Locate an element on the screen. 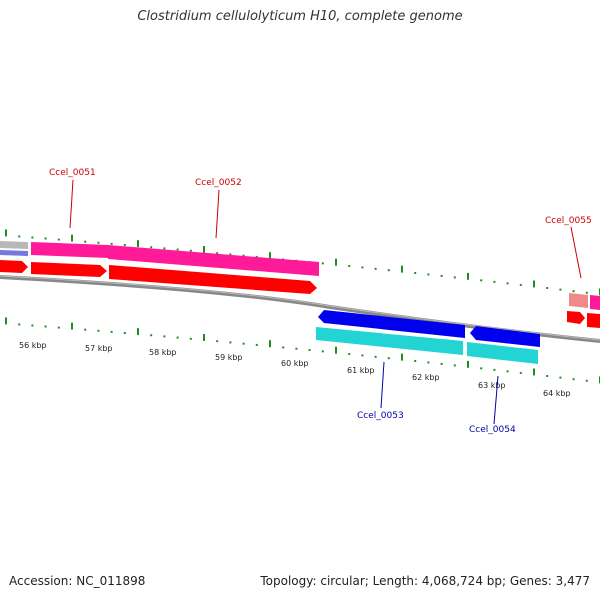  kbp-label: 60 kbp is located at coordinates (295, 363).